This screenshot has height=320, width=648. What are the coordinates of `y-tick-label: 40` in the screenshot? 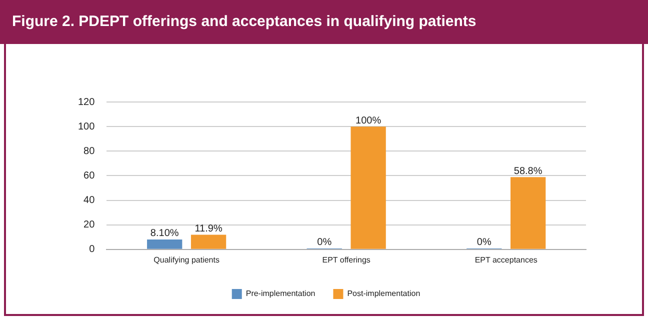 It's located at (90, 200).